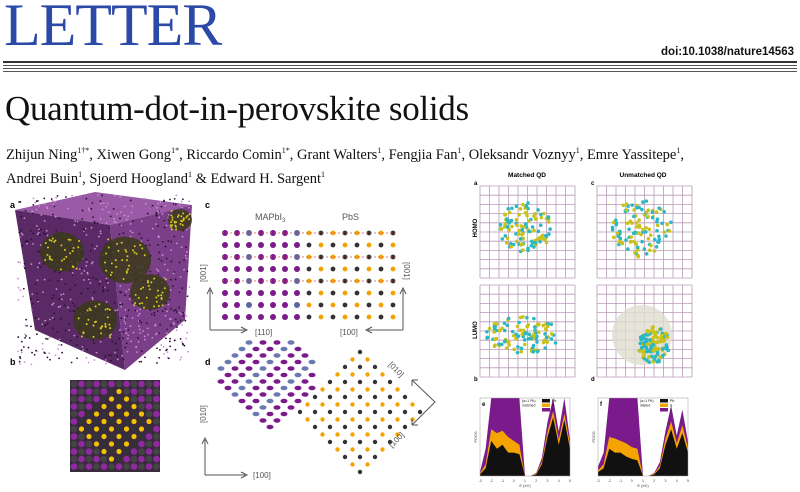 The height and width of the screenshot is (492, 800). What do you see at coordinates (548, 481) in the screenshot?
I see `x-tick-label: 3` at bounding box center [548, 481].